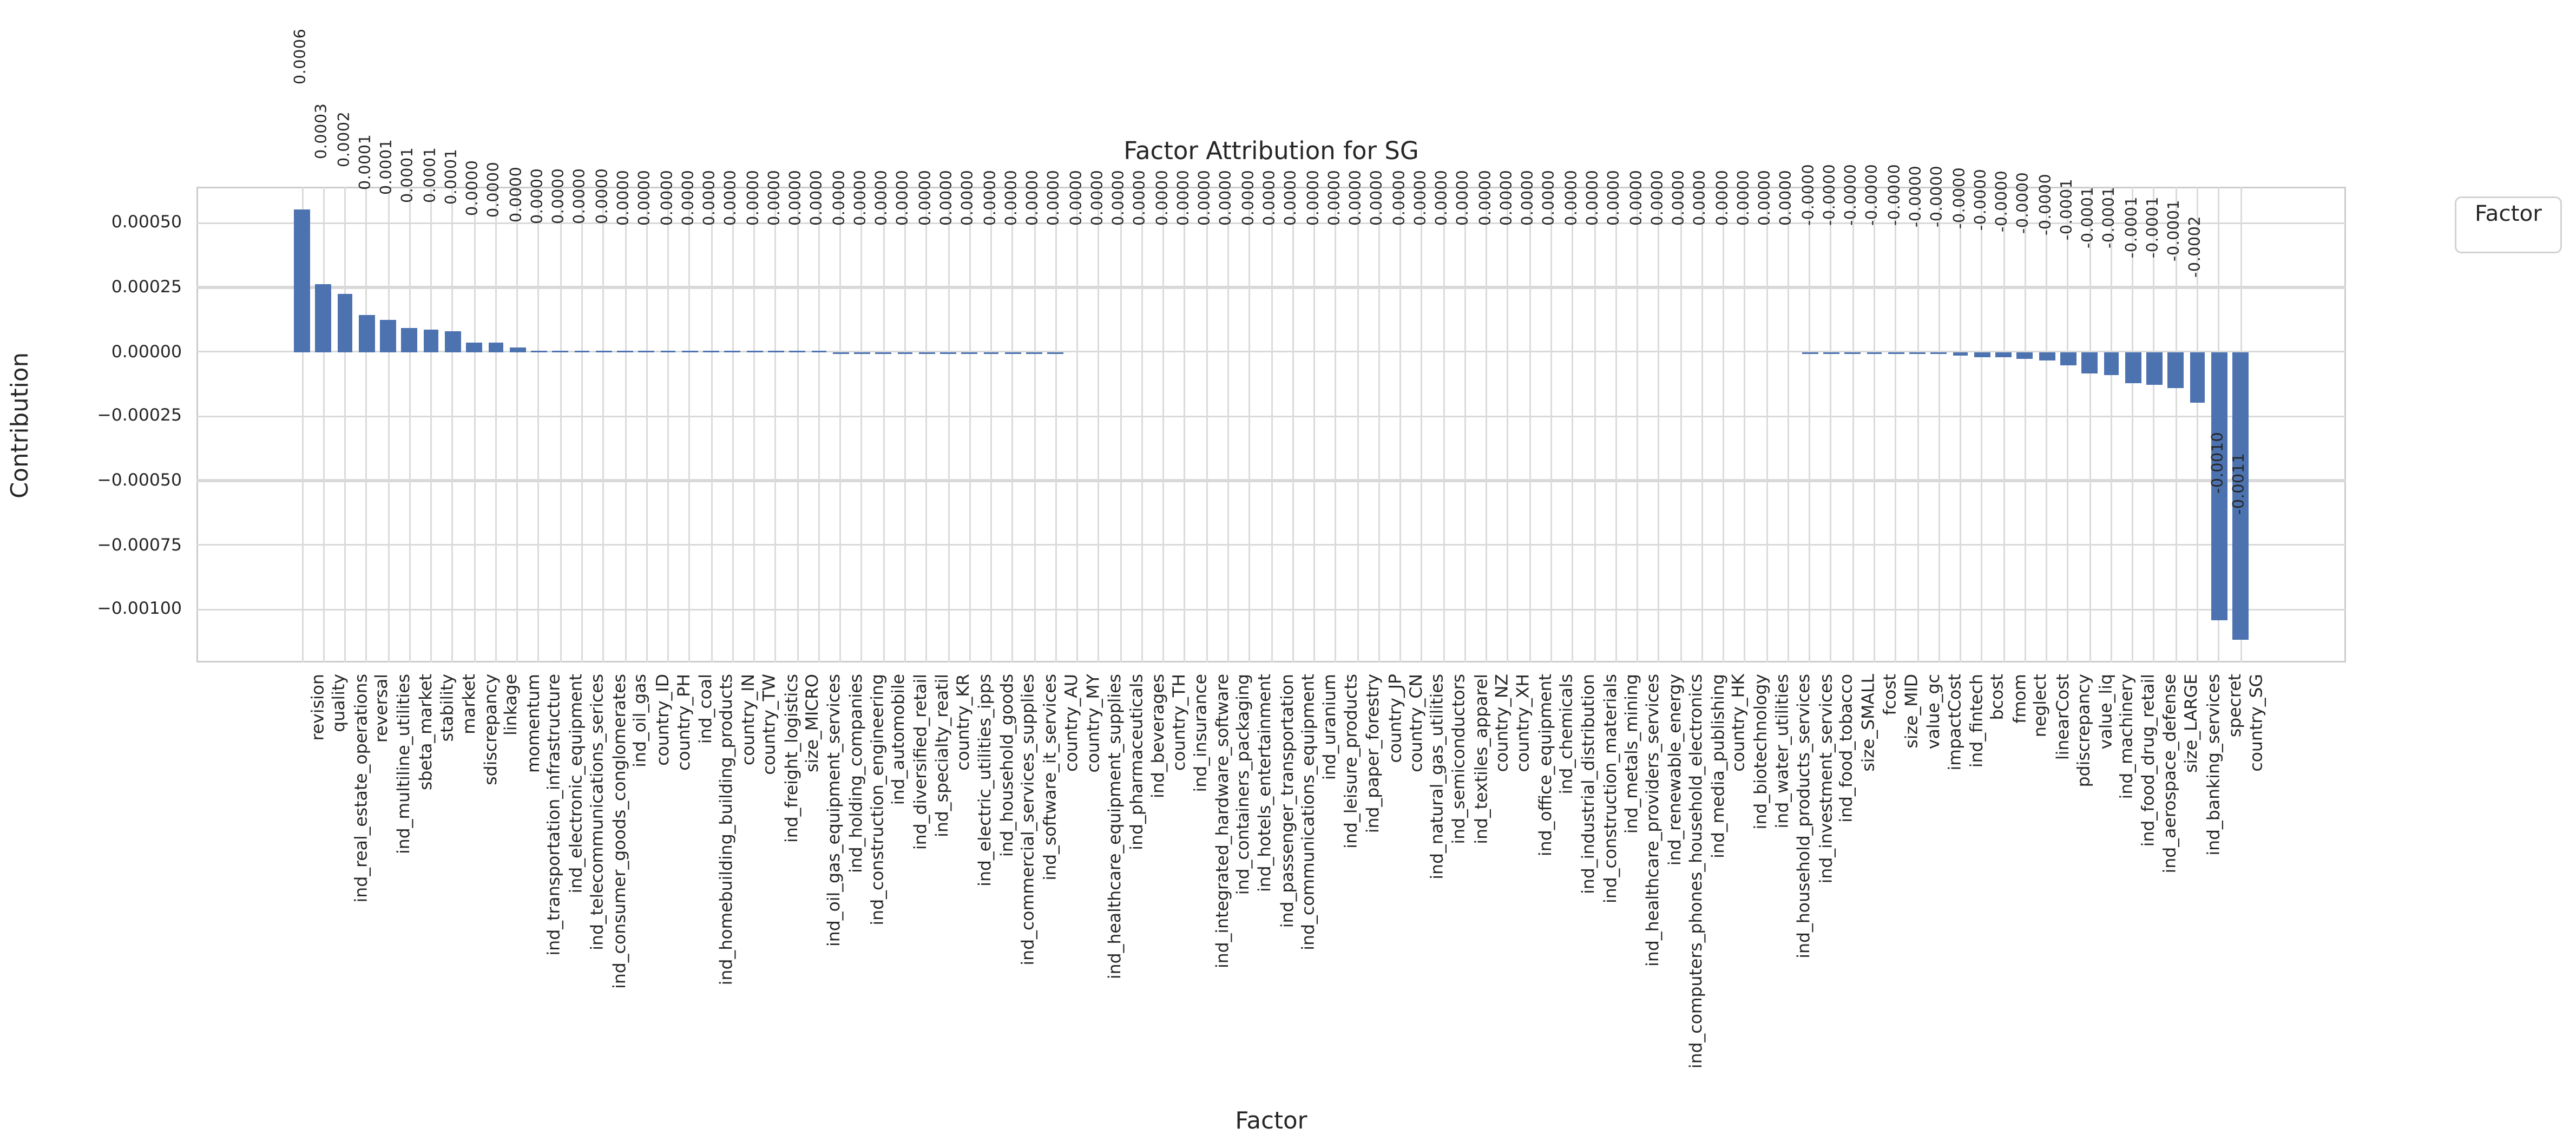 This screenshot has width=2576, height=1148. I want to click on x-tick-label: value_liq, so click(2106, 712).